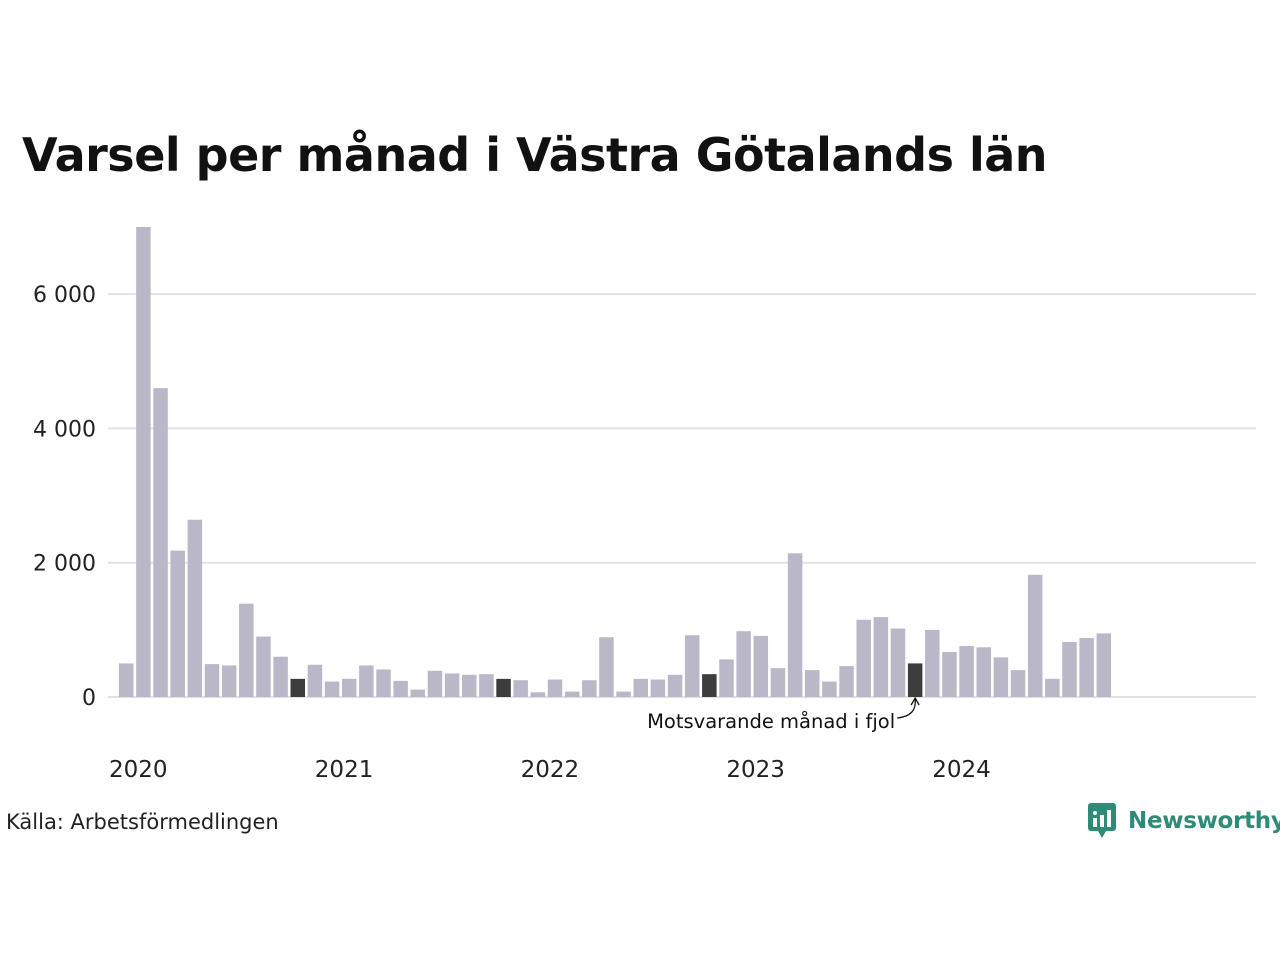 The height and width of the screenshot is (960, 1280). What do you see at coordinates (142, 822) in the screenshot?
I see `source-note: Källa: Arbetsförmedlingen` at bounding box center [142, 822].